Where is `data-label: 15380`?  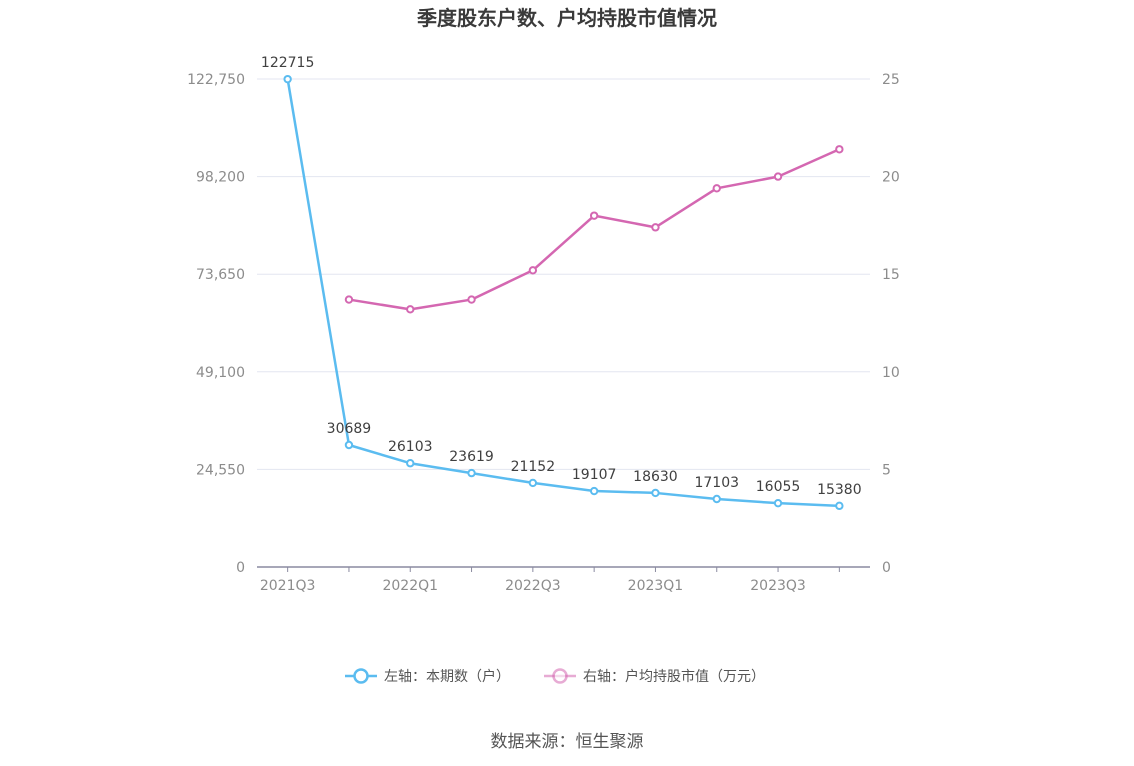
data-label: 15380 is located at coordinates (839, 490).